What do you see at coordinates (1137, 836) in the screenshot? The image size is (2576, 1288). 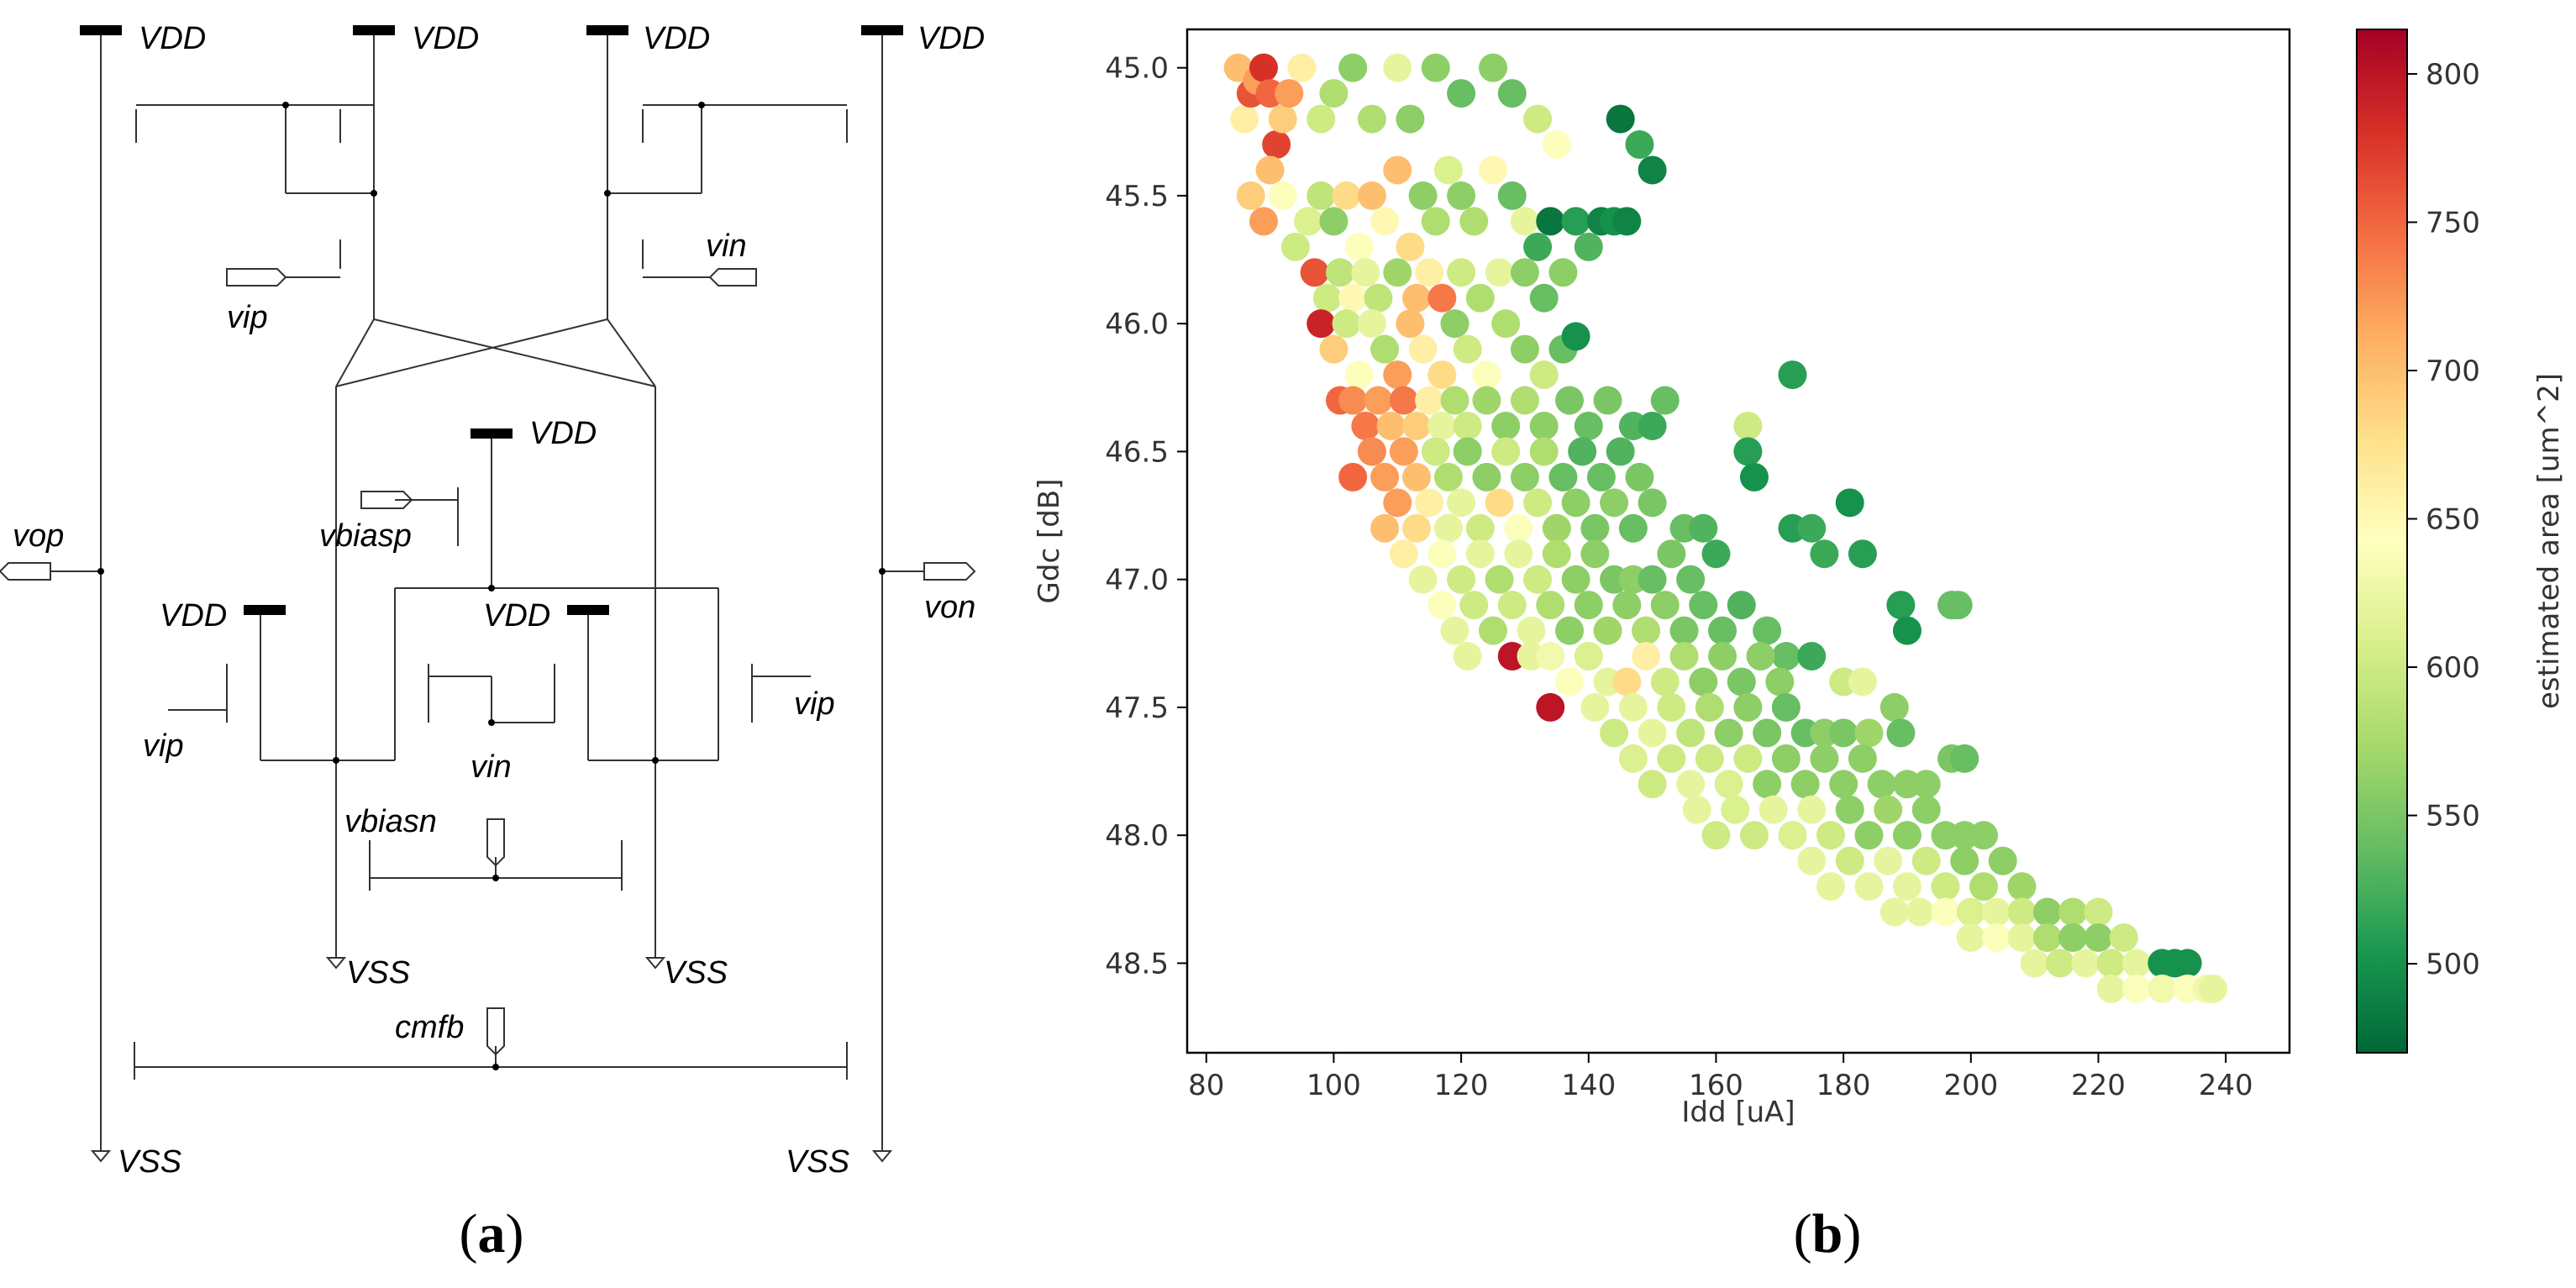 I see `y-tick-label: 48.0` at bounding box center [1137, 836].